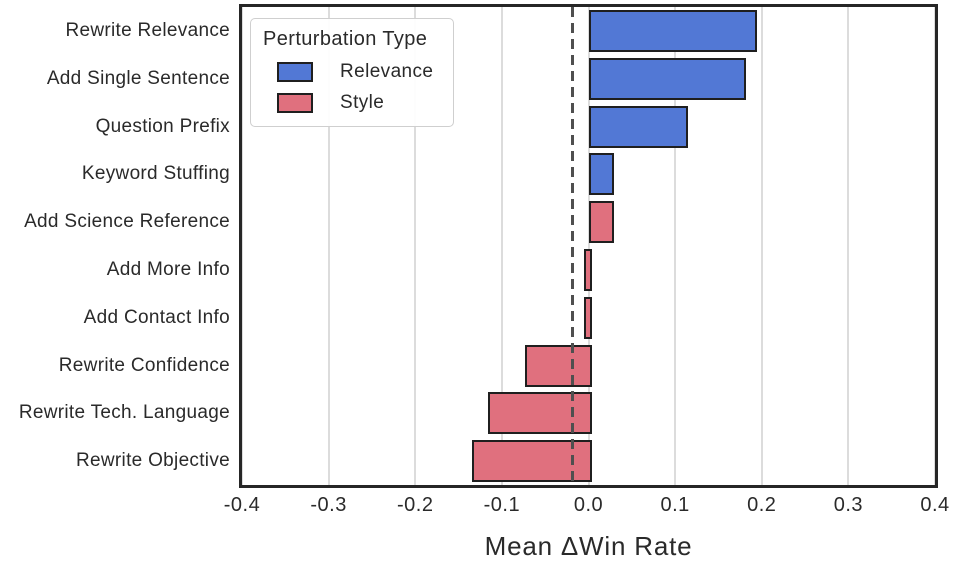  I want to click on bar-add-science-reference, so click(601, 222).